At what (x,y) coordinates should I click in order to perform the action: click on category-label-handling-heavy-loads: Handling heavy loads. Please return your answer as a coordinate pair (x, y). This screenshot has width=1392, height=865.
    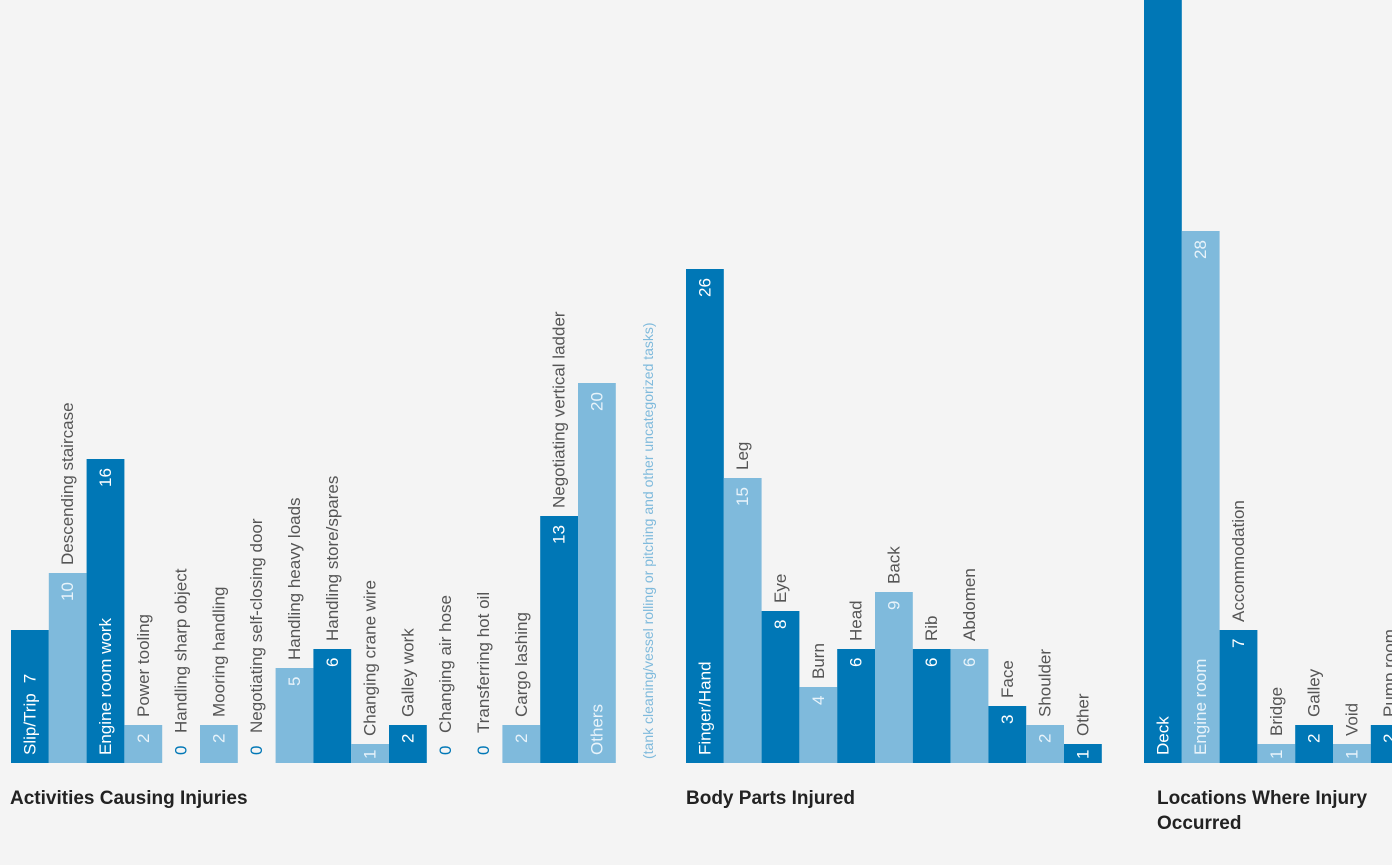
    Looking at the image, I should click on (294, 578).